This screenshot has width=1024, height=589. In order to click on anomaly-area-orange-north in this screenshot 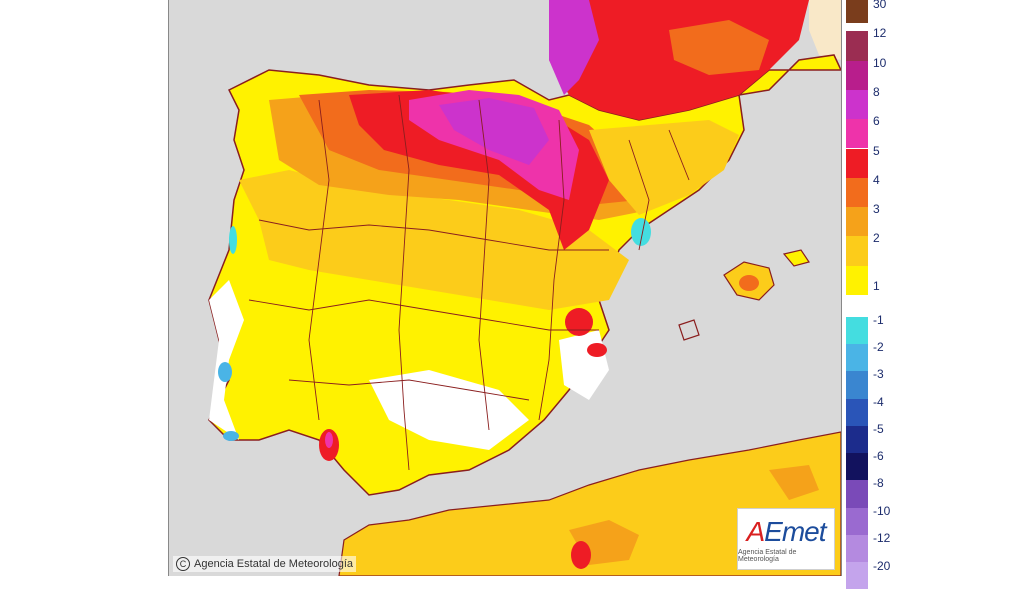, I will do `click(719, 47)`.